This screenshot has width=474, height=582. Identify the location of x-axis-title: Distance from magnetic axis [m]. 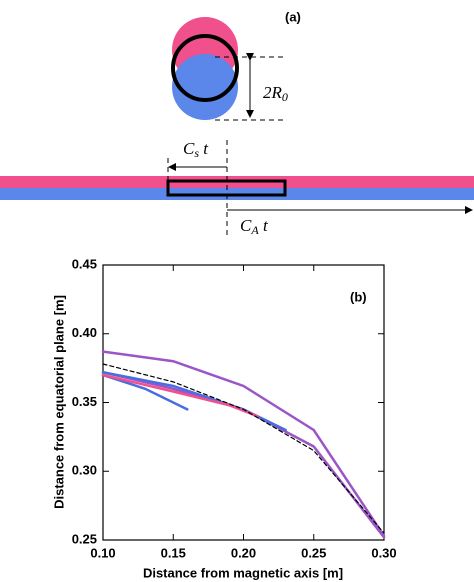
(243, 572).